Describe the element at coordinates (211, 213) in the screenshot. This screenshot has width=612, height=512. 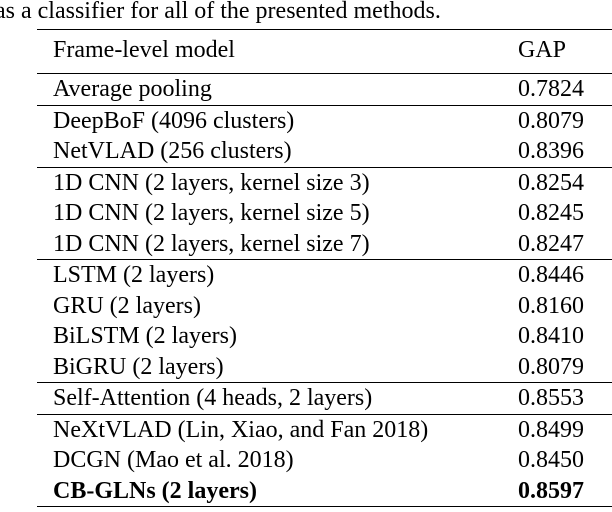
I see `model-cell: 1D CNN (2 layers, kernel size 5)` at that location.